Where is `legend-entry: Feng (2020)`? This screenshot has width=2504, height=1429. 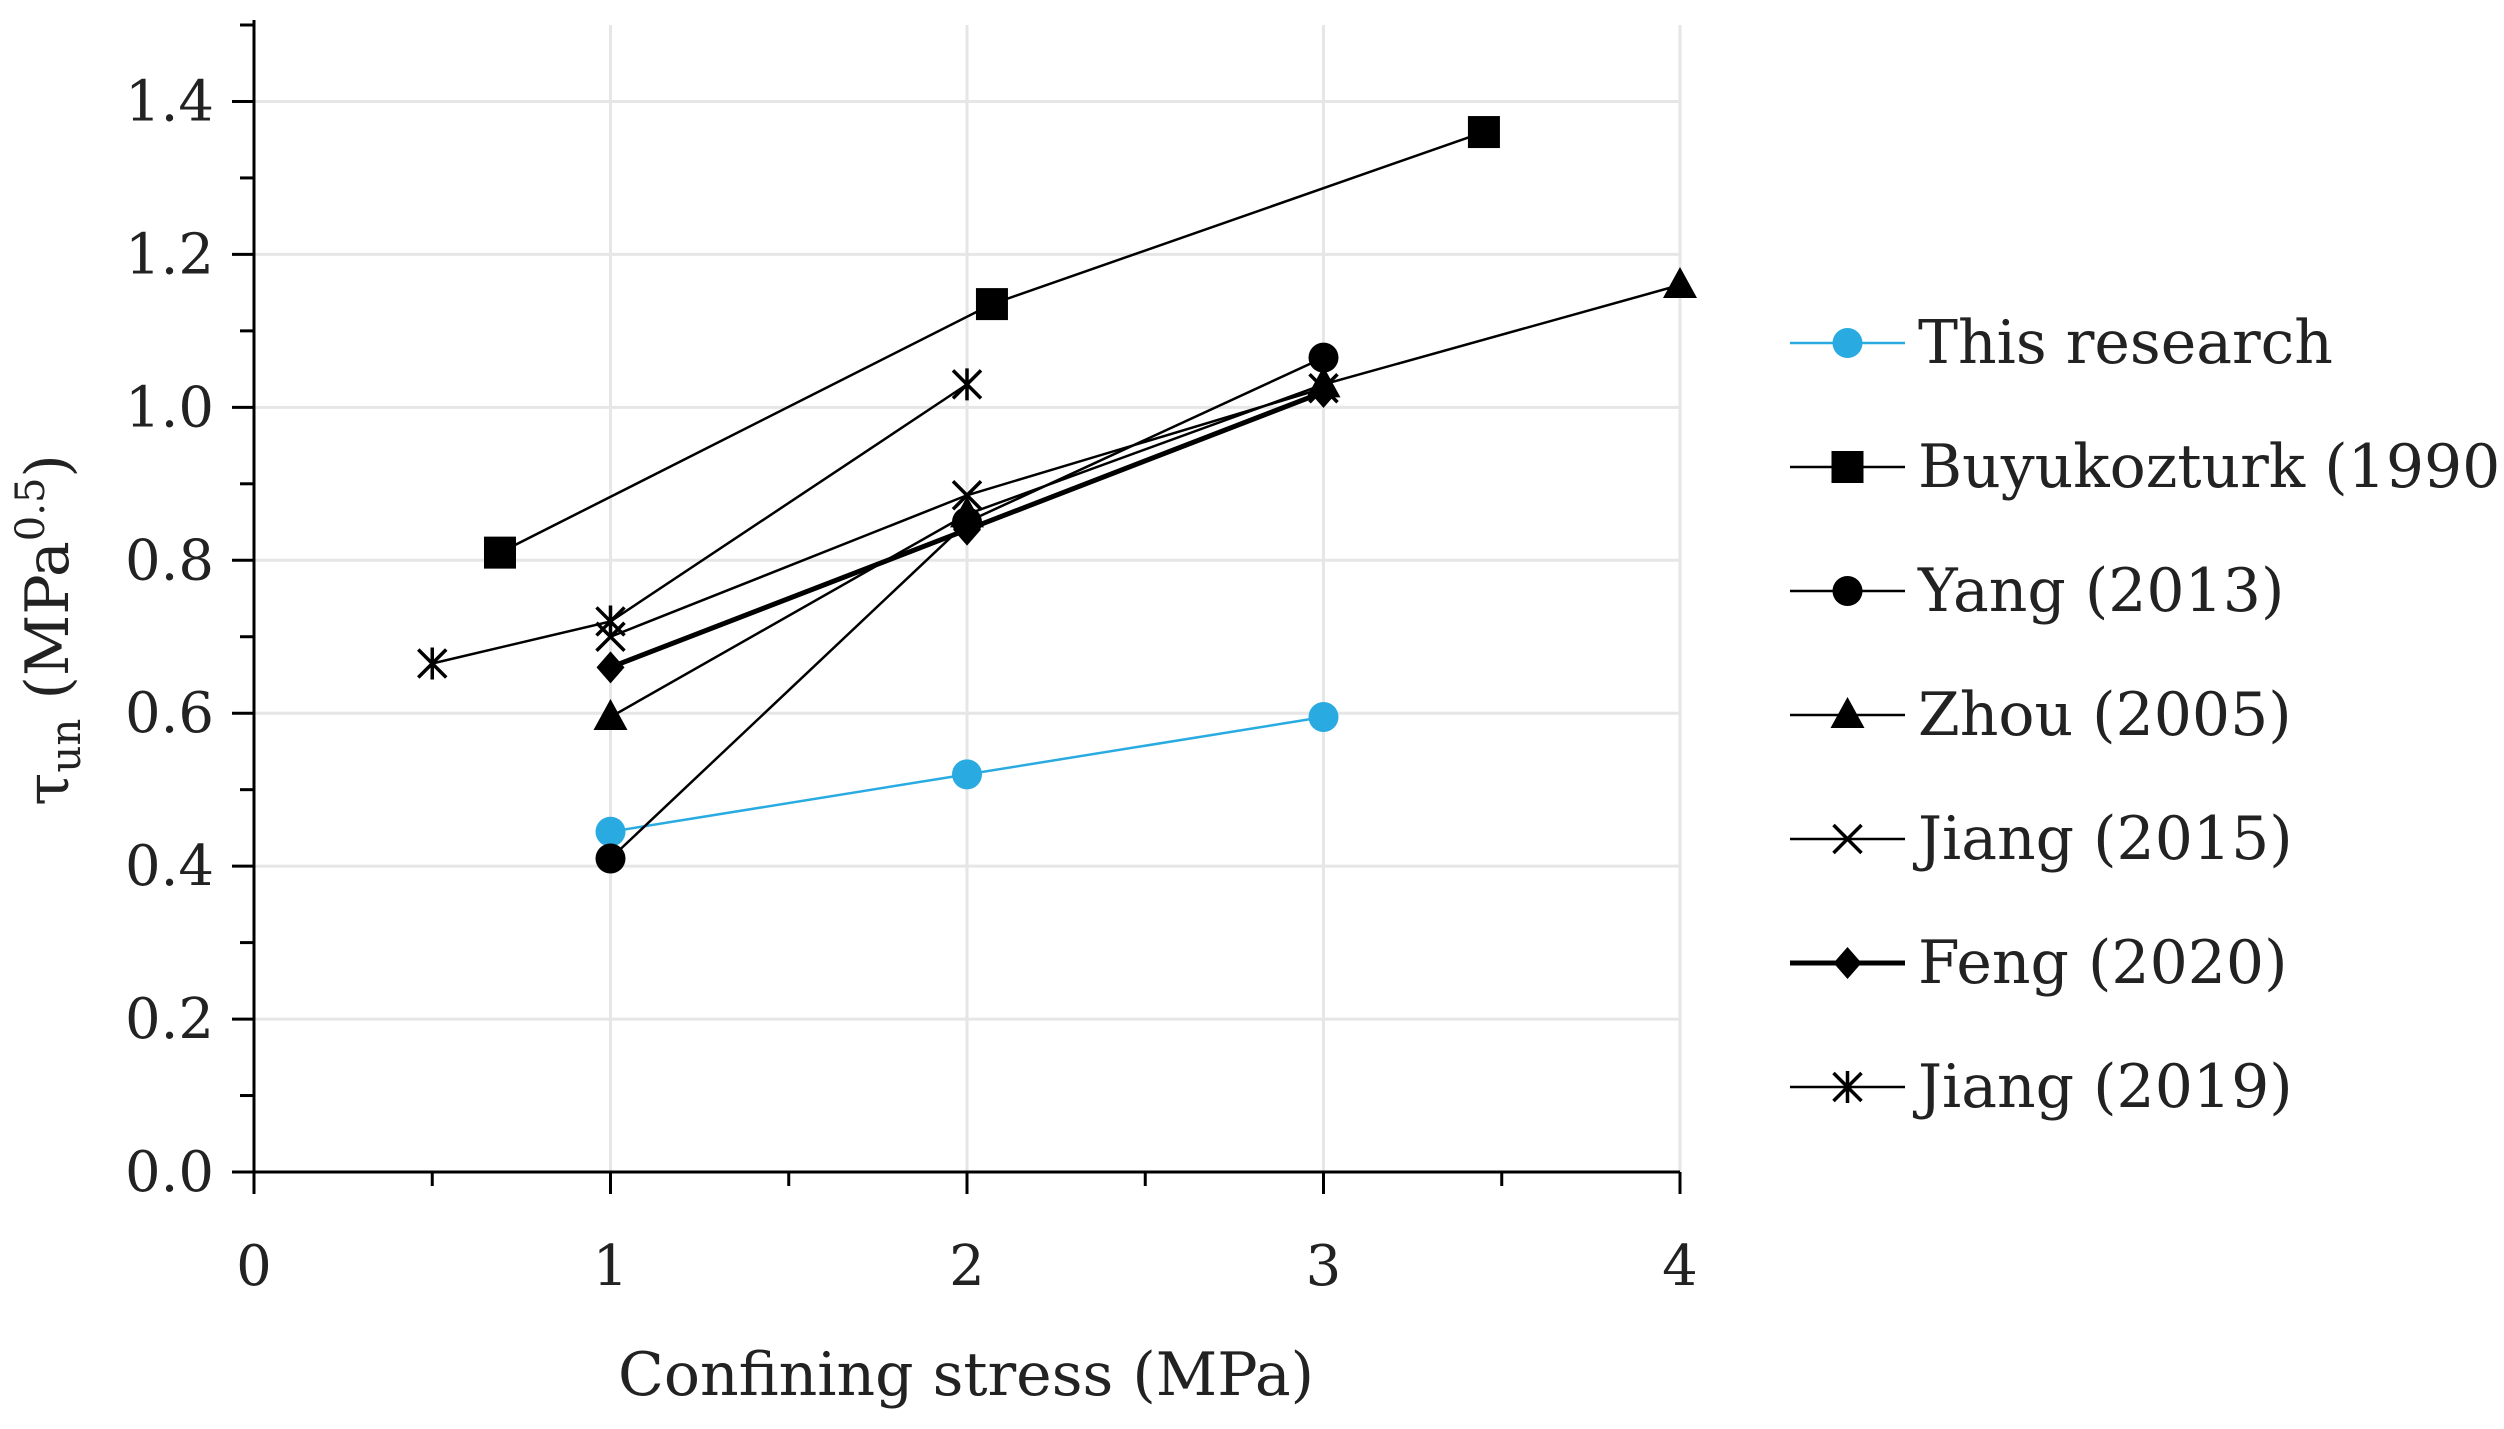
legend-entry: Feng (2020) is located at coordinates (2039, 963).